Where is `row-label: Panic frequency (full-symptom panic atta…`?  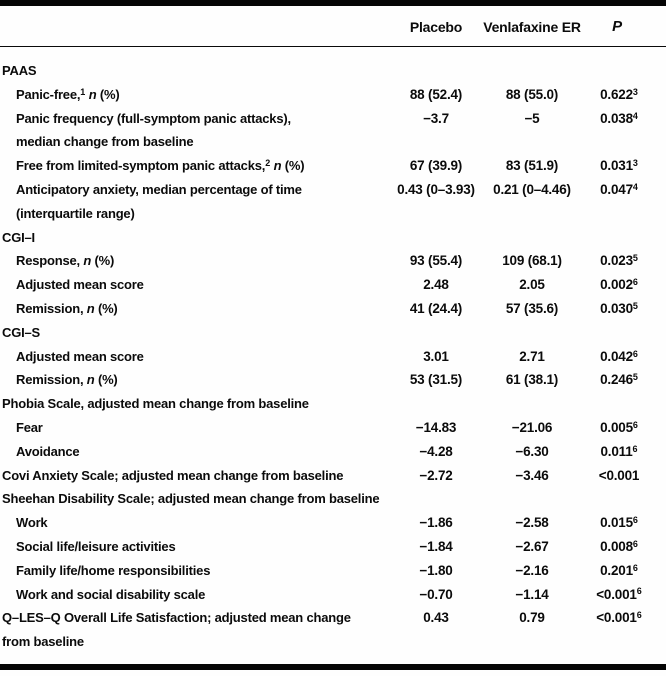
row-label: Panic frequency (full-symptom panic atta… is located at coordinates (153, 130).